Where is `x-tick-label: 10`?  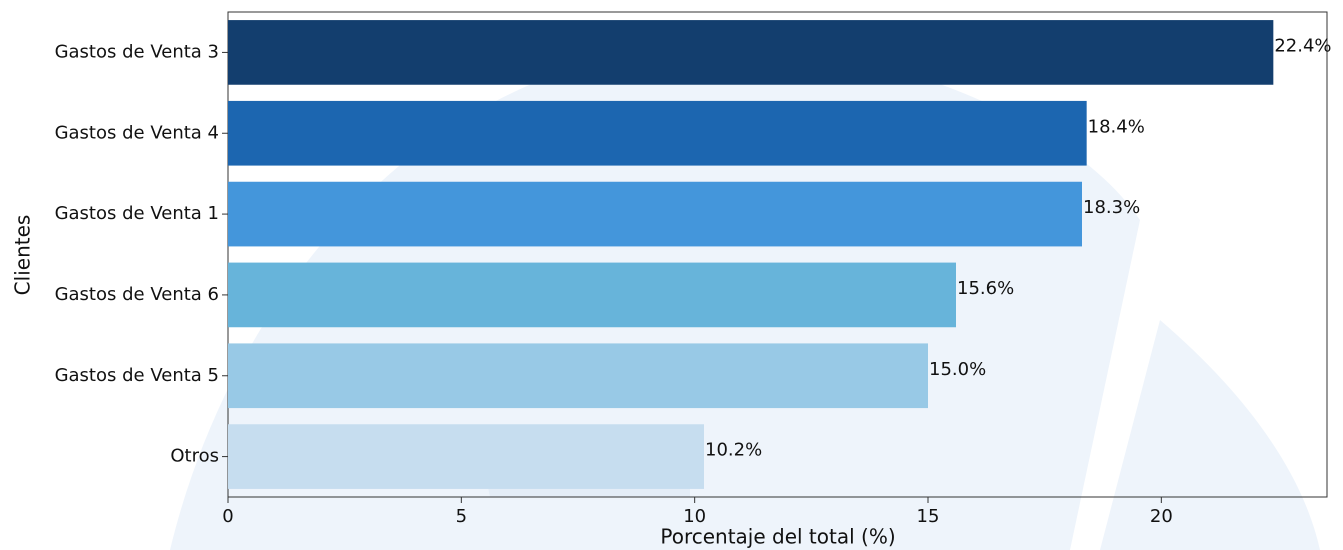
x-tick-label: 10 is located at coordinates (694, 516).